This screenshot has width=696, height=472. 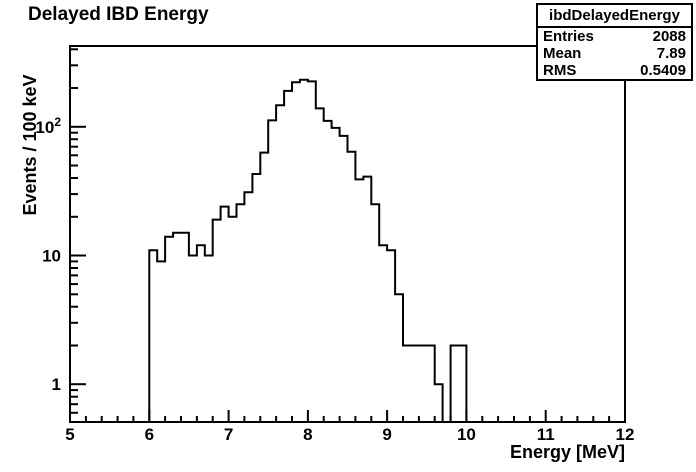 I want to click on x-tick-label: 5, so click(x=69, y=434).